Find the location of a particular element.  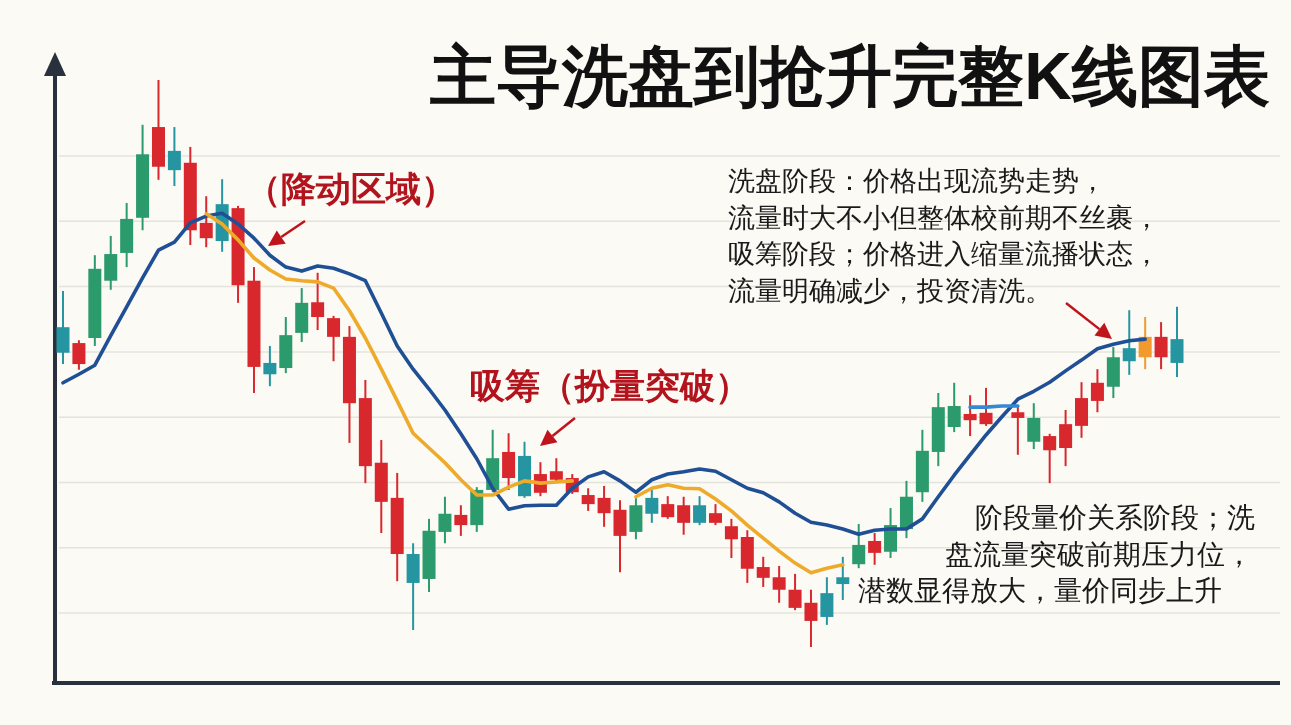

annotation: 洗盘阶段：价格出现流势走势，流量时大不小但整体校前期不丝裹，吸筹阶段；价格进入缩量流播状态，流量明确减少，投资清洗。 is located at coordinates (944, 236).